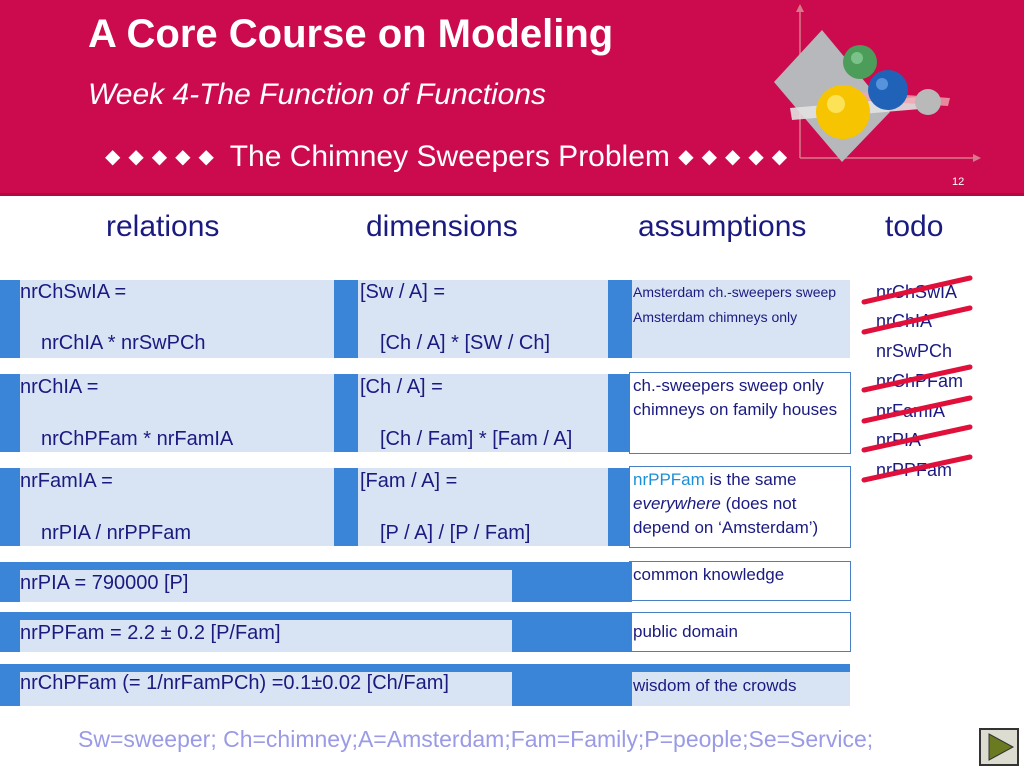 The height and width of the screenshot is (768, 1024). Describe the element at coordinates (137, 439) in the screenshot. I see `relation-expression: nrChPFam * nrFamIA` at that location.